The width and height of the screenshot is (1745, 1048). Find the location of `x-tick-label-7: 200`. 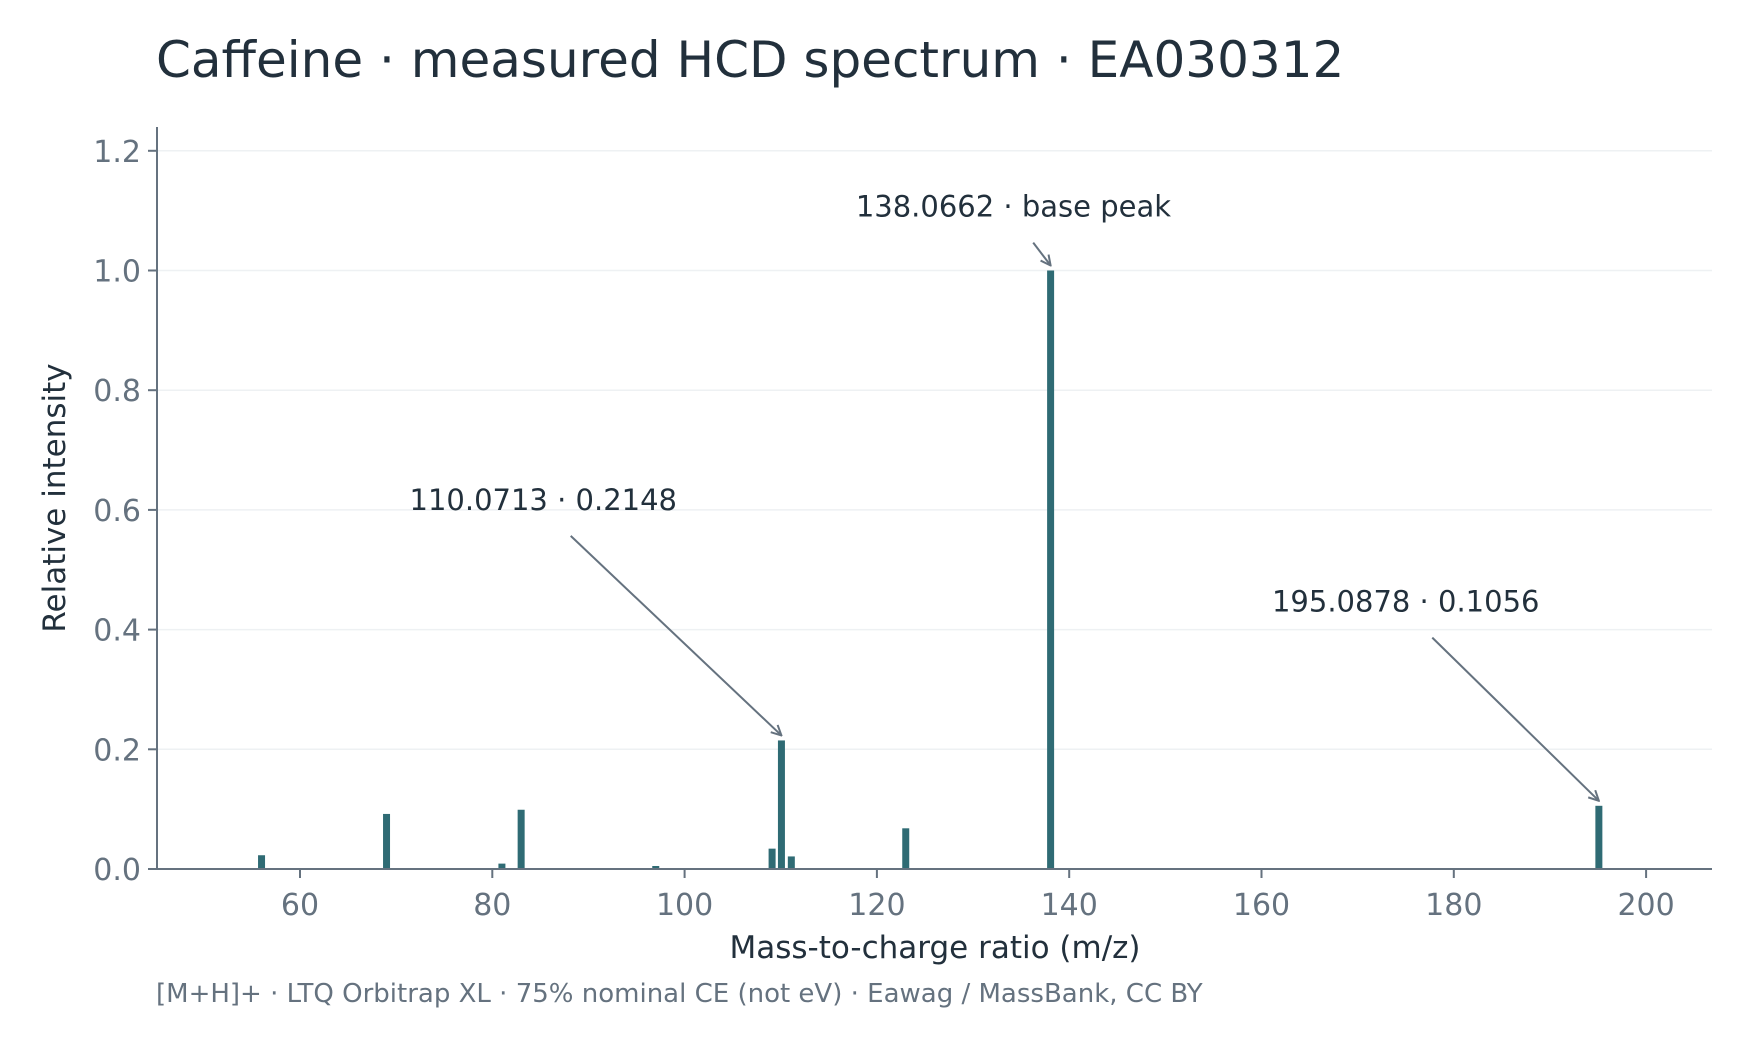

x-tick-label-7: 200 is located at coordinates (1645, 905).